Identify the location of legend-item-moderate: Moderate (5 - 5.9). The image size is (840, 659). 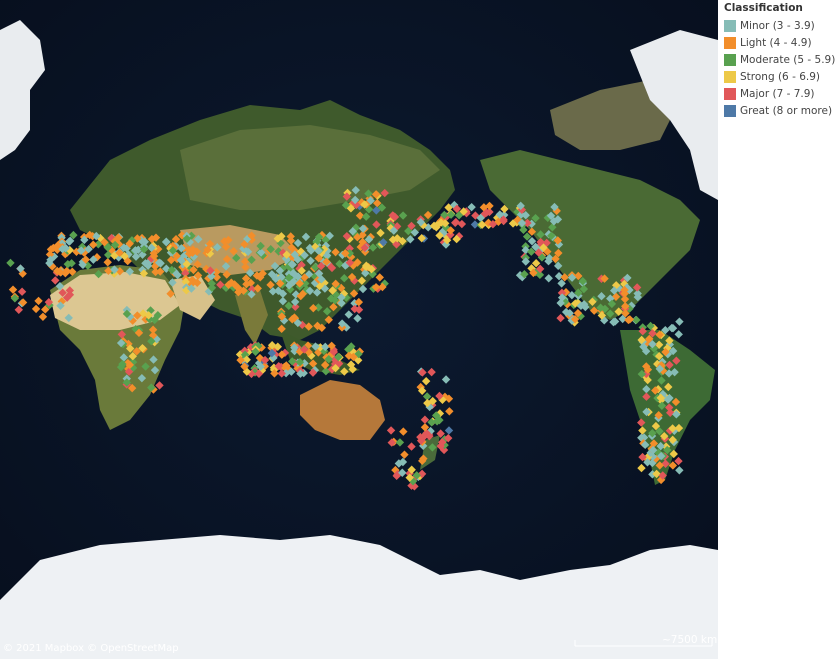
(781, 59).